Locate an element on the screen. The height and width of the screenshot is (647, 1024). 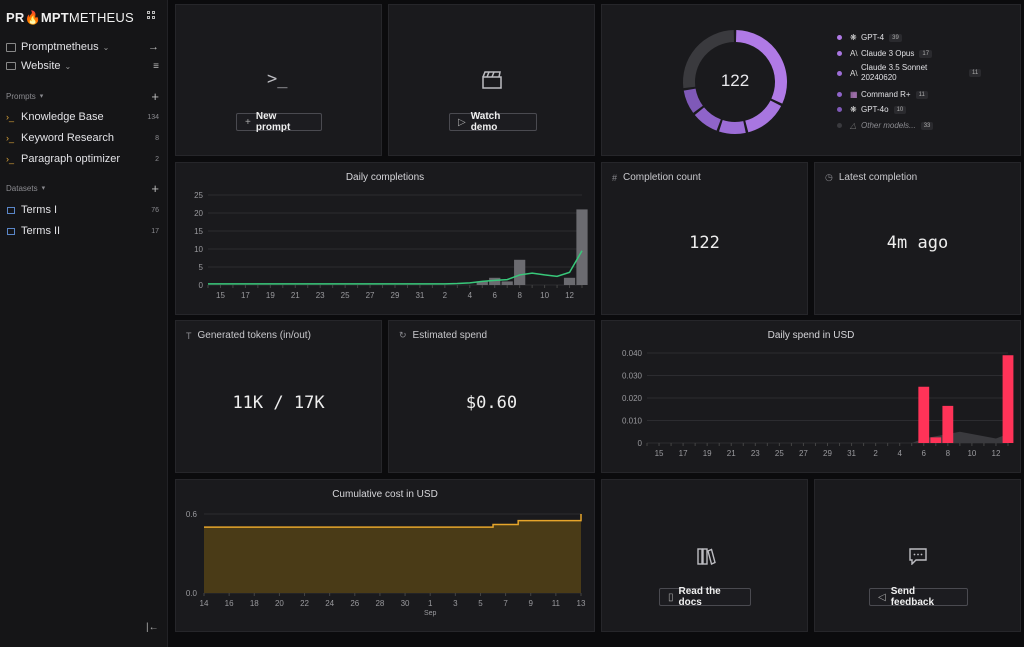
x-tick-label: 25 is located at coordinates (779, 453).